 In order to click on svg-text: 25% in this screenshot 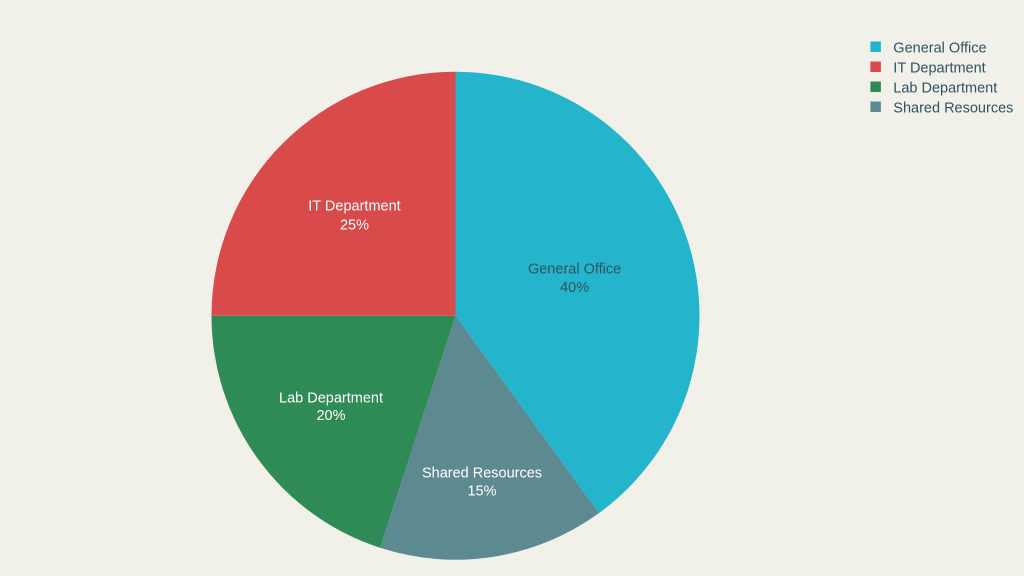, I will do `click(354, 226)`.